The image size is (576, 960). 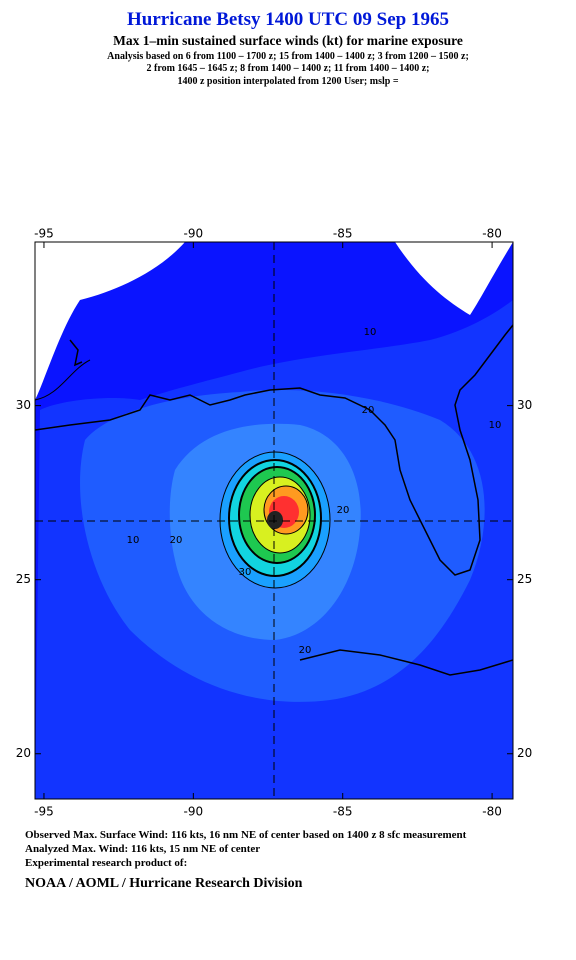 I want to click on center, so click(x=275, y=520).